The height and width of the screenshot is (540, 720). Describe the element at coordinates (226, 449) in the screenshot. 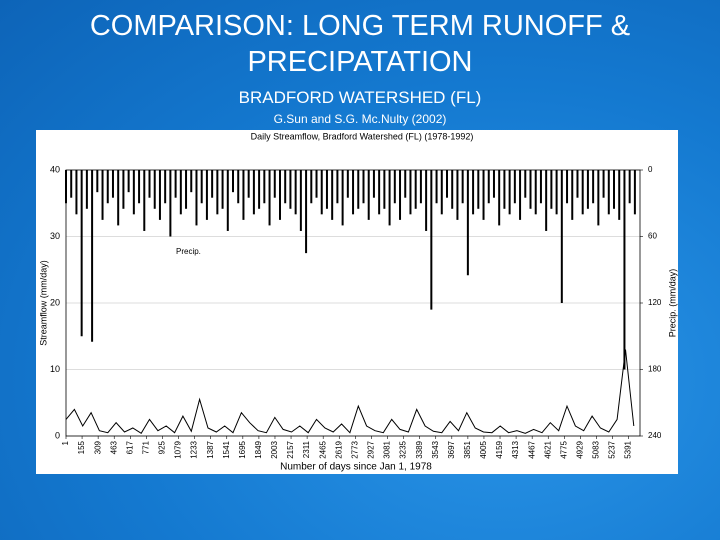

I see `x-tick-label: 1541` at that location.